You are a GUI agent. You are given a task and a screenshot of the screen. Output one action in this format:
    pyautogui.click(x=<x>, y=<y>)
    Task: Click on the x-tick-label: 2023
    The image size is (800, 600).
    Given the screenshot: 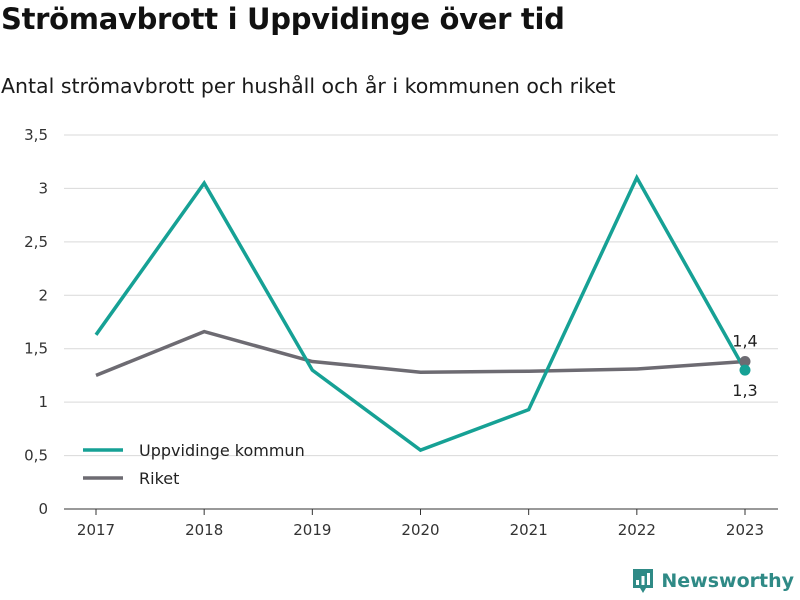 What is the action you would take?
    pyautogui.click(x=745, y=530)
    